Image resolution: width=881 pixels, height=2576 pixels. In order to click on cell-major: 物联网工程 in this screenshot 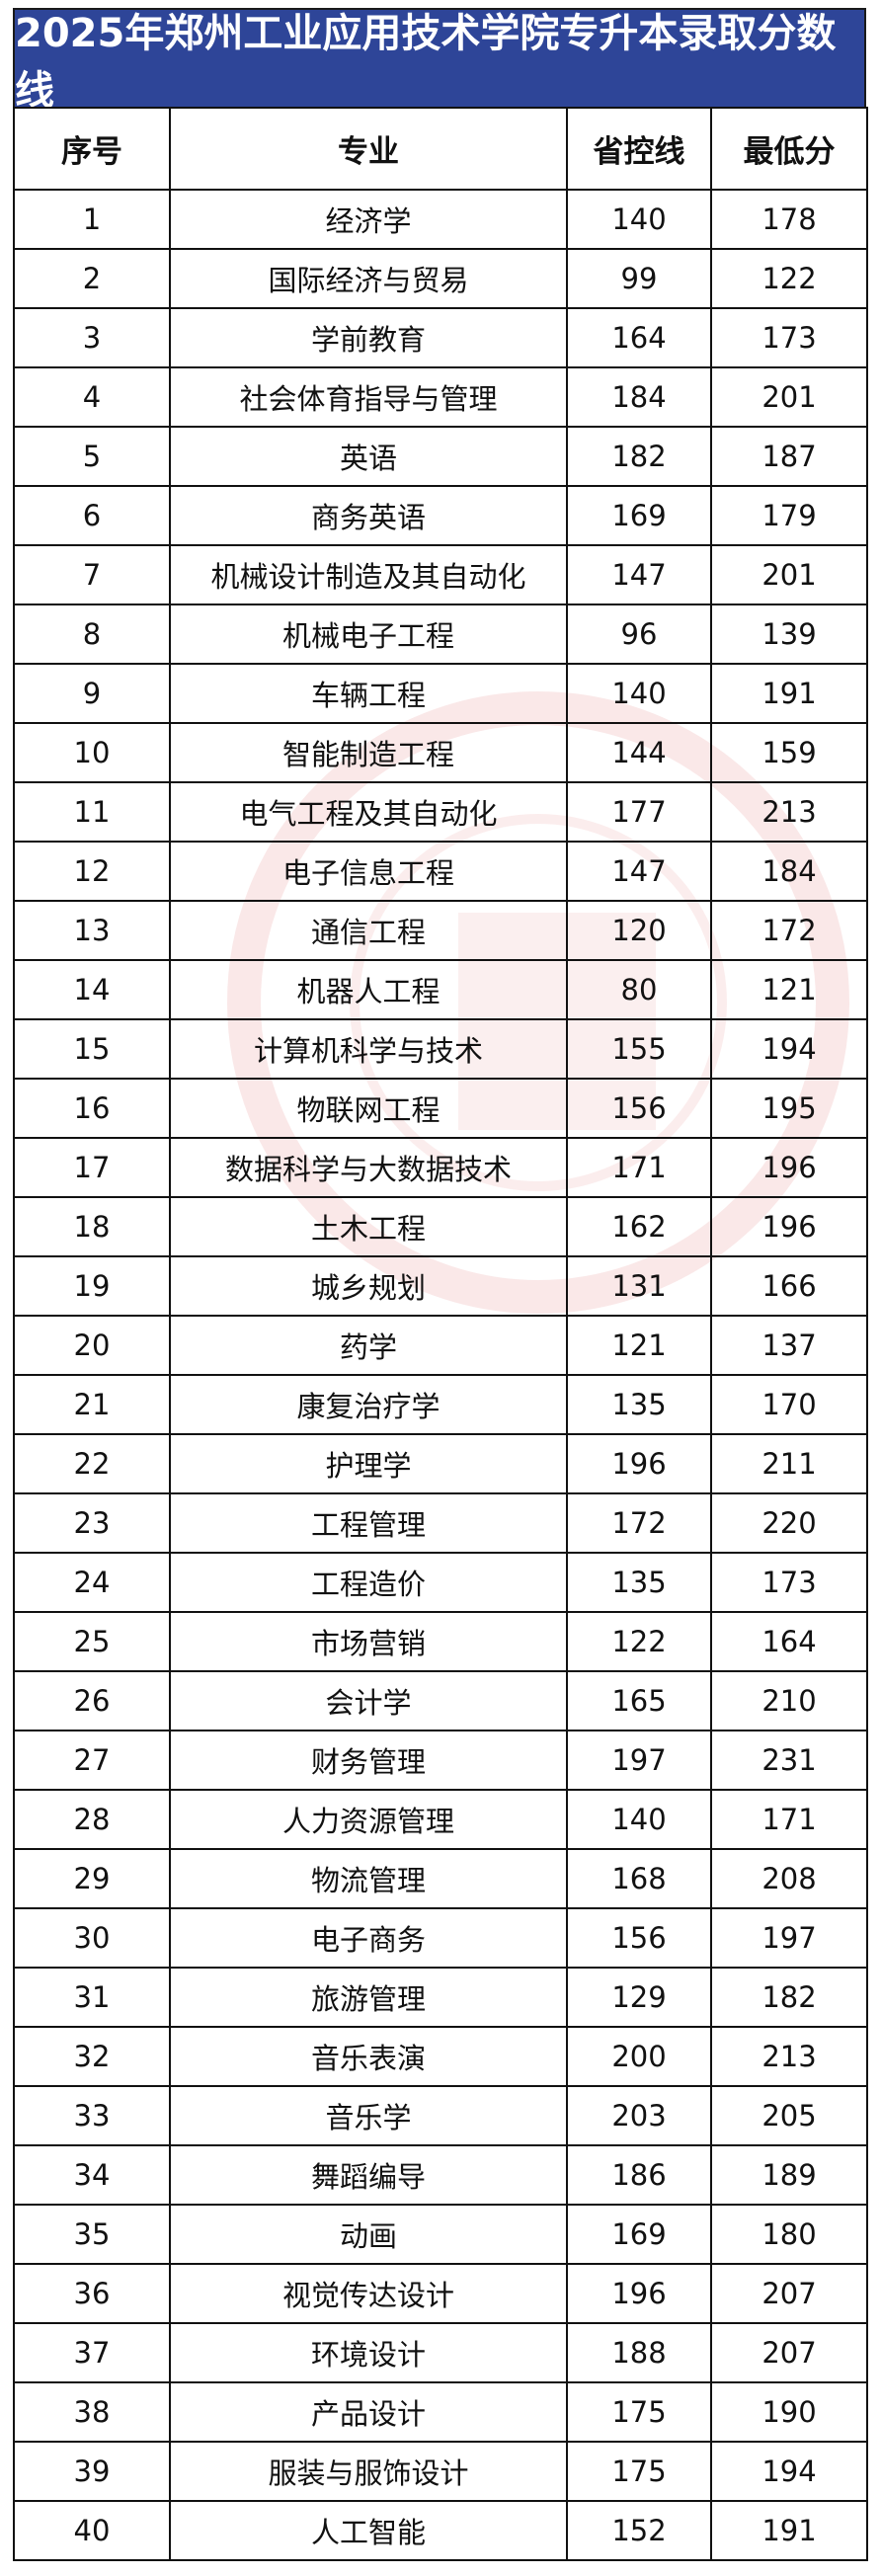, I will do `click(369, 1108)`.